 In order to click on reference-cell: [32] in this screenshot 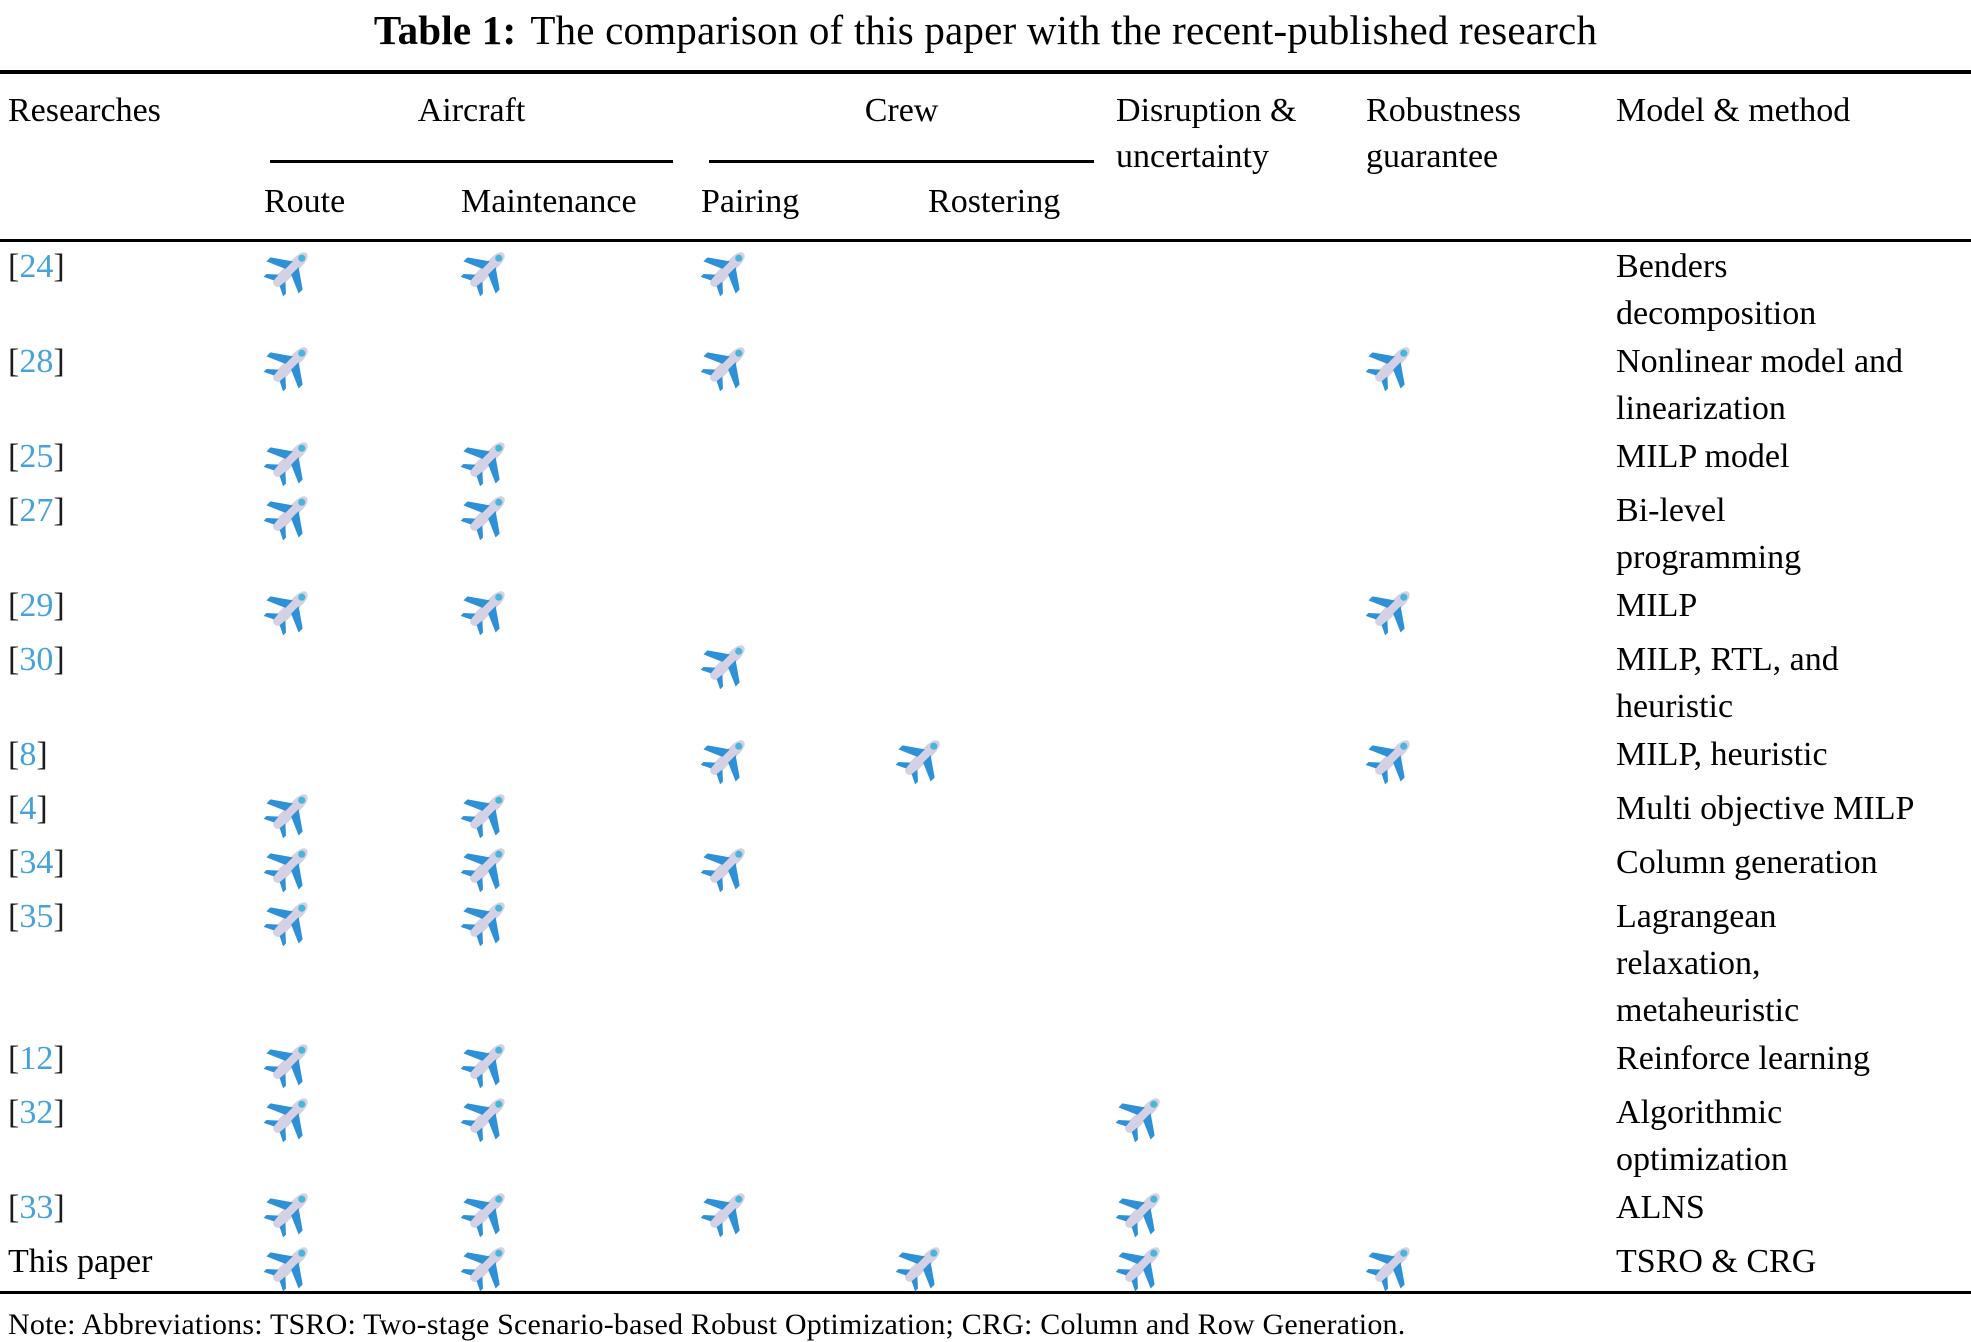, I will do `click(129, 1135)`.